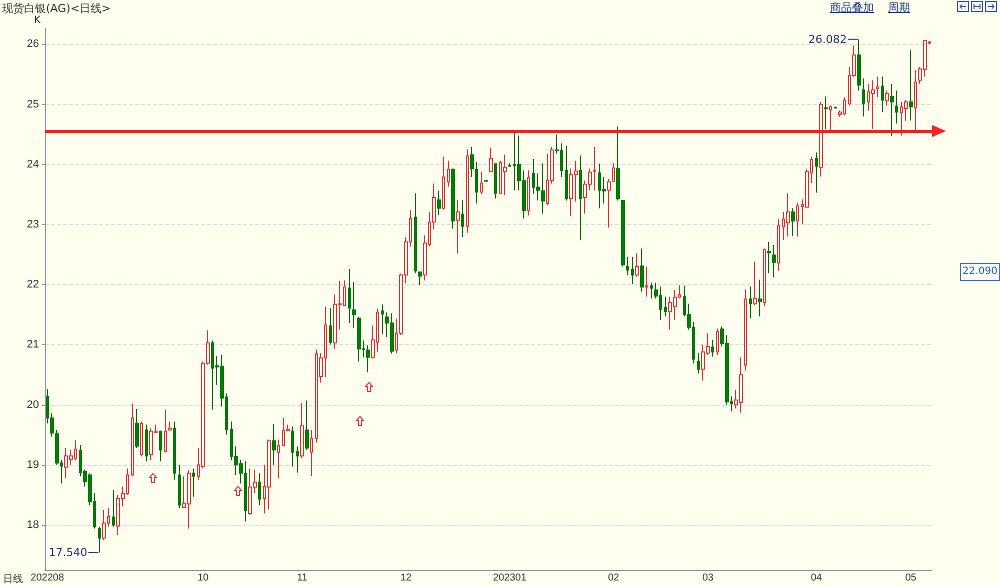 This screenshot has width=1000, height=586. I want to click on text: 周期, so click(899, 7).